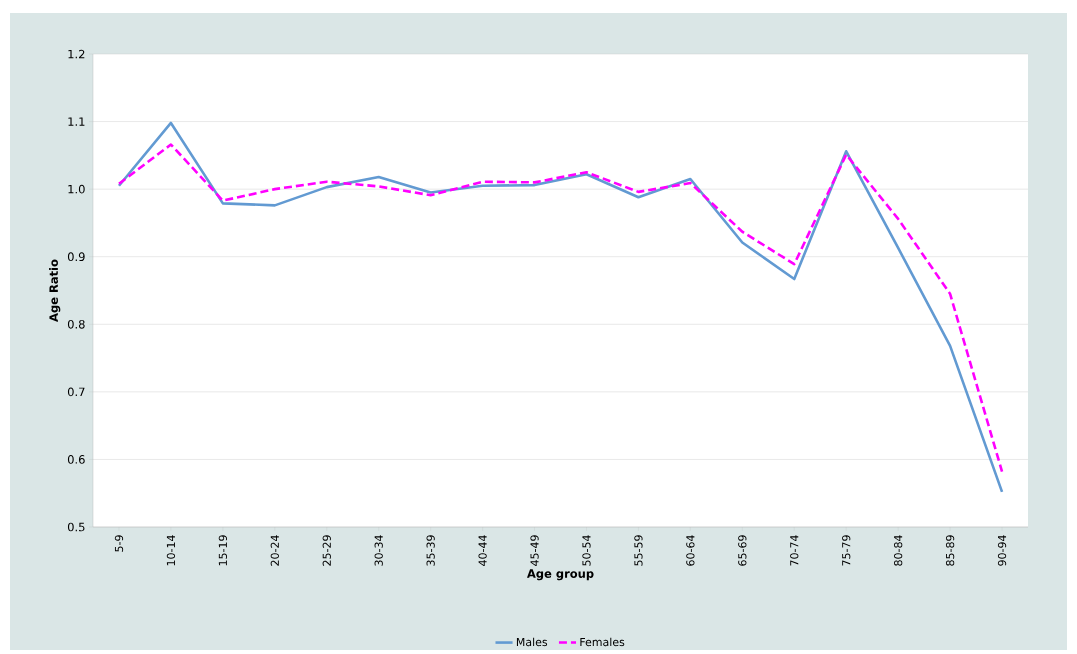  I want to click on y-tick-label: 0.6, so click(76, 459).